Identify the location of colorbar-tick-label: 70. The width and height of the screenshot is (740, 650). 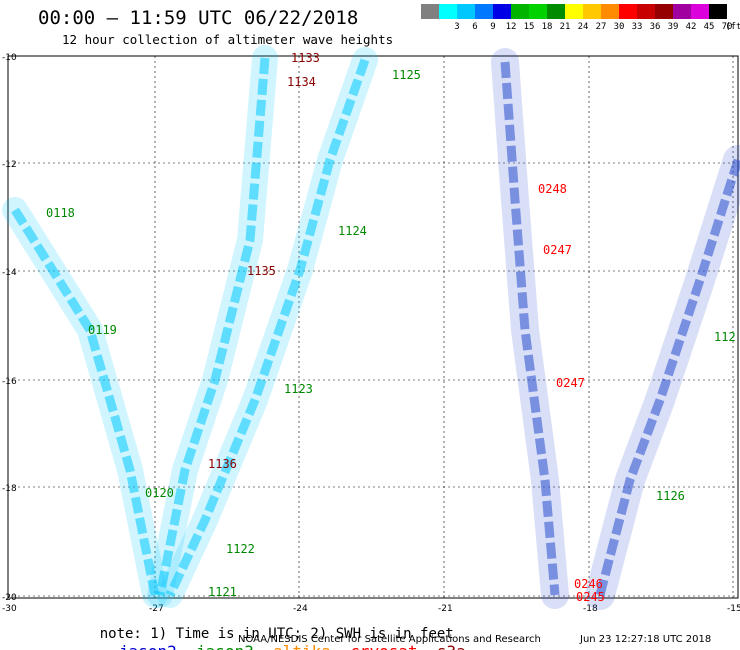
(727, 27).